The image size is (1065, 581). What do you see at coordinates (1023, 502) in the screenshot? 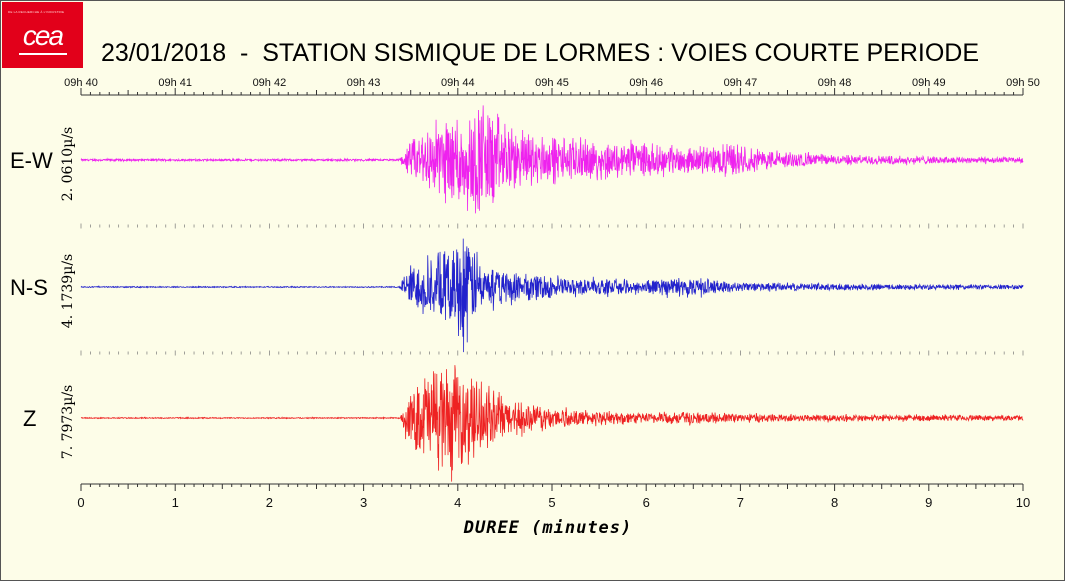
I see `duration-tick-label: 10` at bounding box center [1023, 502].